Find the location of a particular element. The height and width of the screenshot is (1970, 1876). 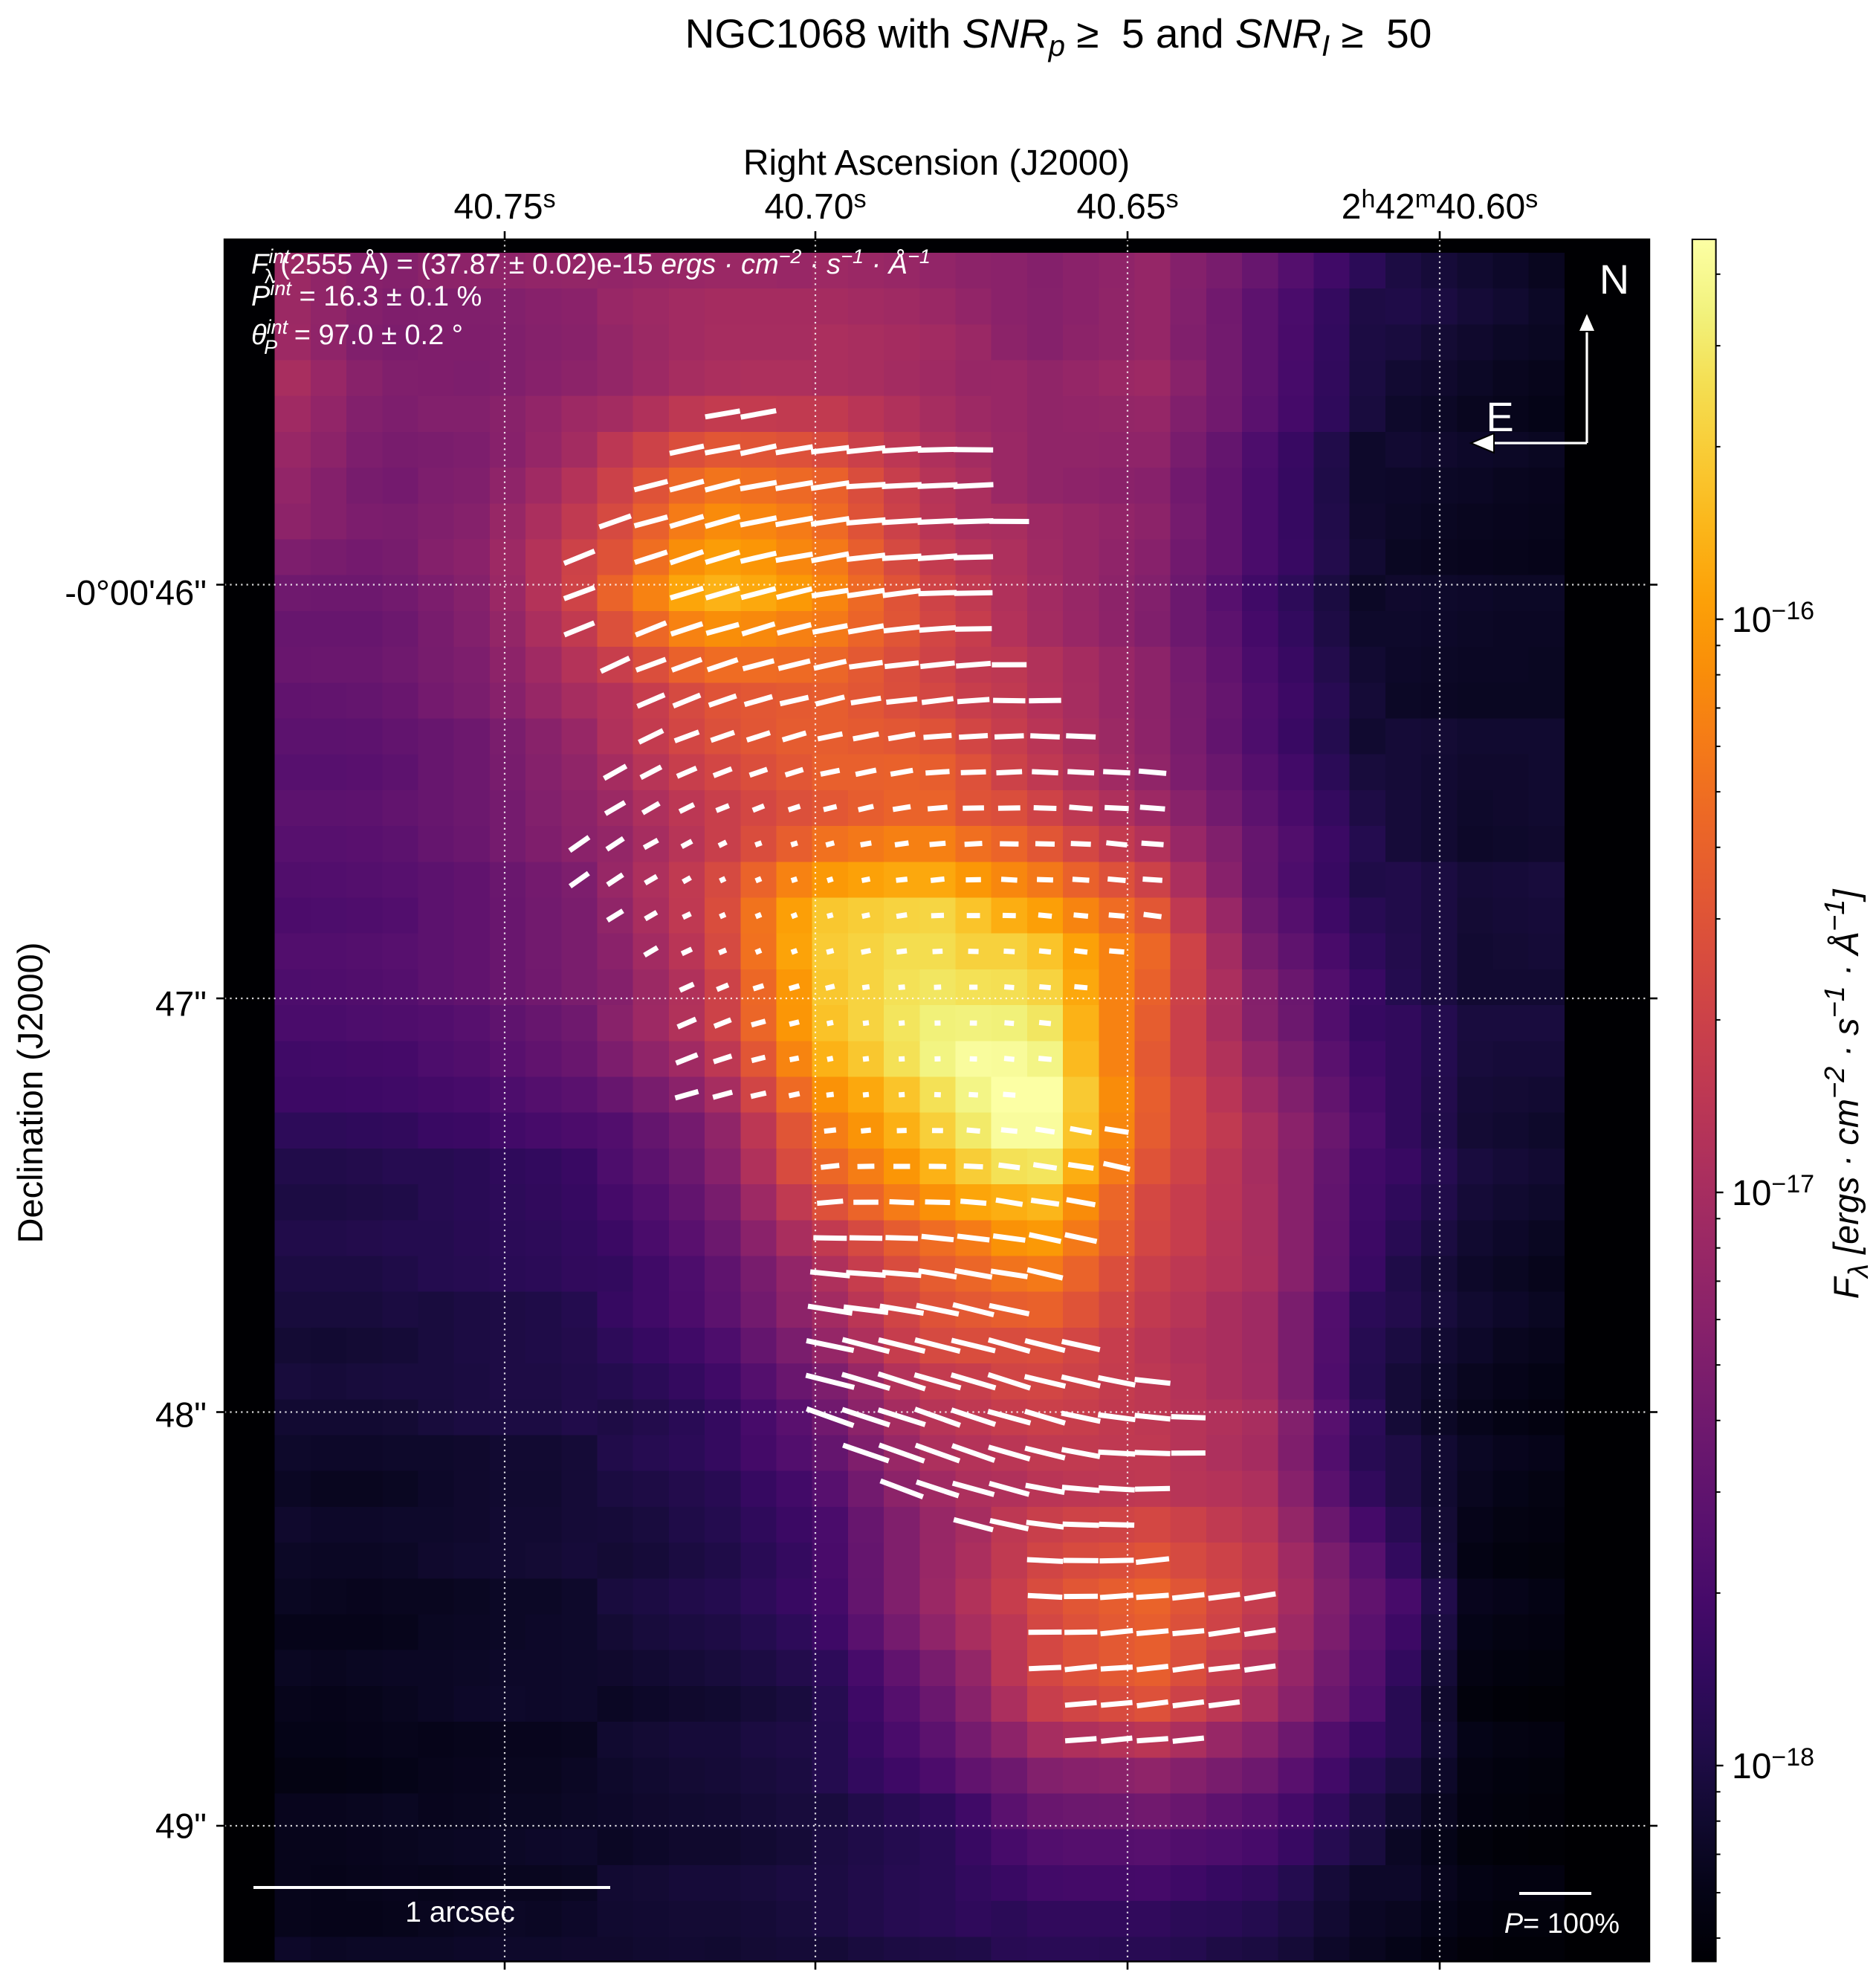

svg-text:NGC1068 with SNRp ≥ 5 and SNR: NGC1068 with SNRp ≥ 5 and SNRI ≥ 50 is located at coordinates (1058, 36).